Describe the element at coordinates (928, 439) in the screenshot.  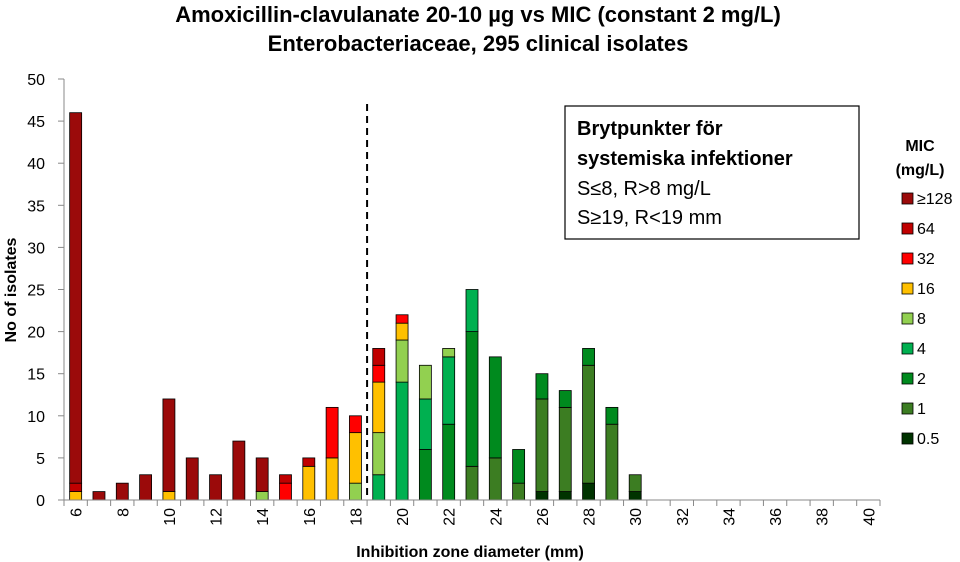
I see `legend-label: 0.5` at that location.